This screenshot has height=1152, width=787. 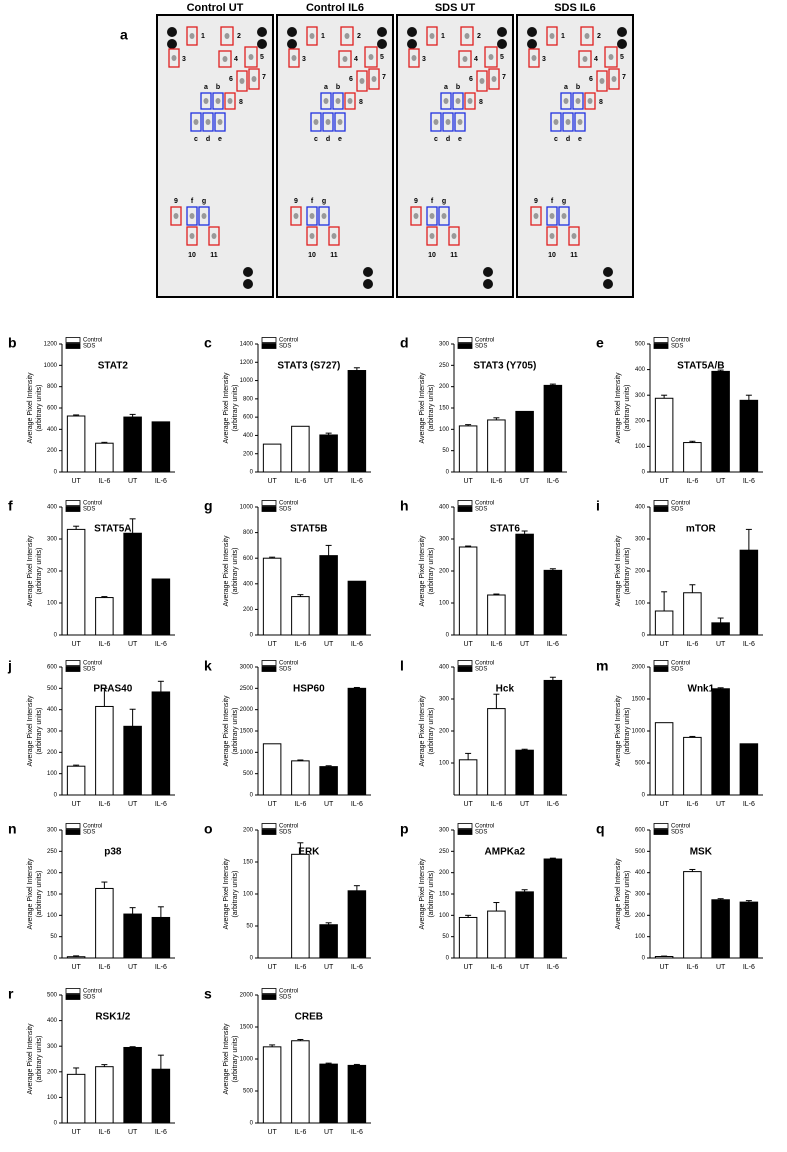 What do you see at coordinates (445, 937) in the screenshot?
I see `y-tick-label: 50` at bounding box center [445, 937].